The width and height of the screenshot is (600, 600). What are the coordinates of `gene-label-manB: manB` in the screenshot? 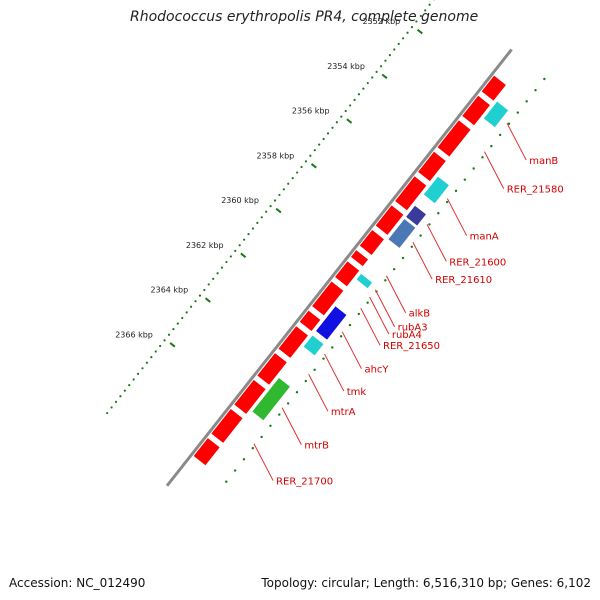 It's located at (543, 161).